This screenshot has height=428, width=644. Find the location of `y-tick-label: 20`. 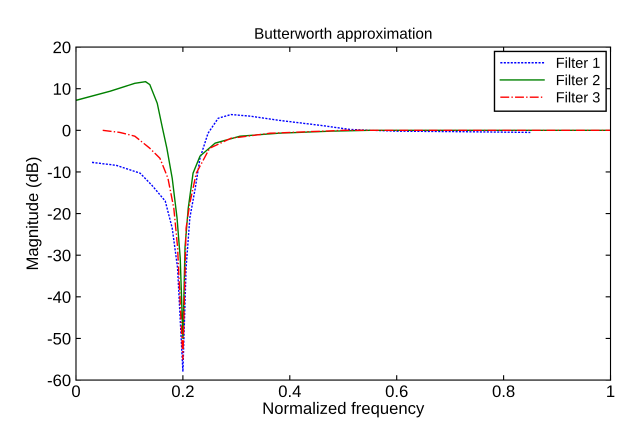

y-tick-label: 20 is located at coordinates (61, 47).